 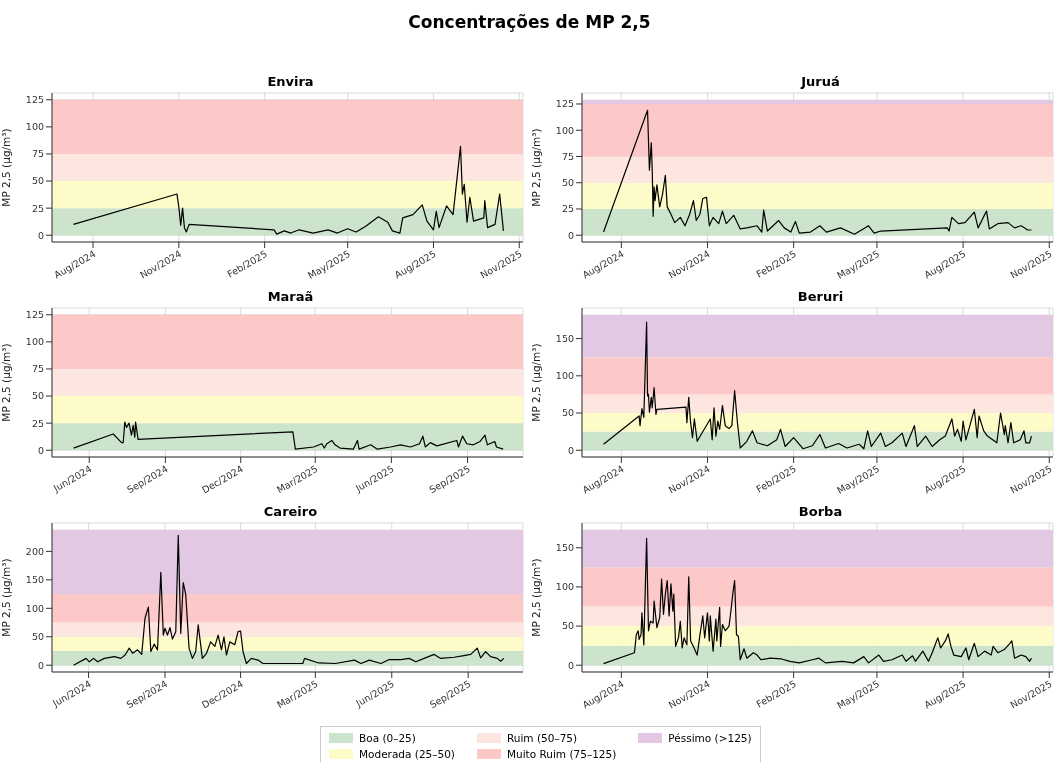 What do you see at coordinates (387, 738) in the screenshot?
I see `legend-label: Boa (0–25)` at bounding box center [387, 738].